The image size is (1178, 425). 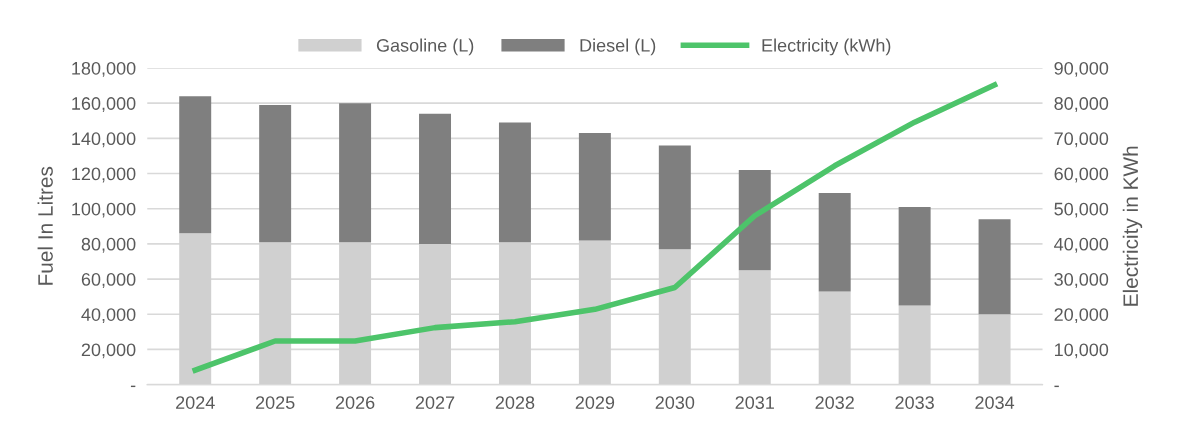 I want to click on x-tick-label: 2030, so click(x=675, y=402).